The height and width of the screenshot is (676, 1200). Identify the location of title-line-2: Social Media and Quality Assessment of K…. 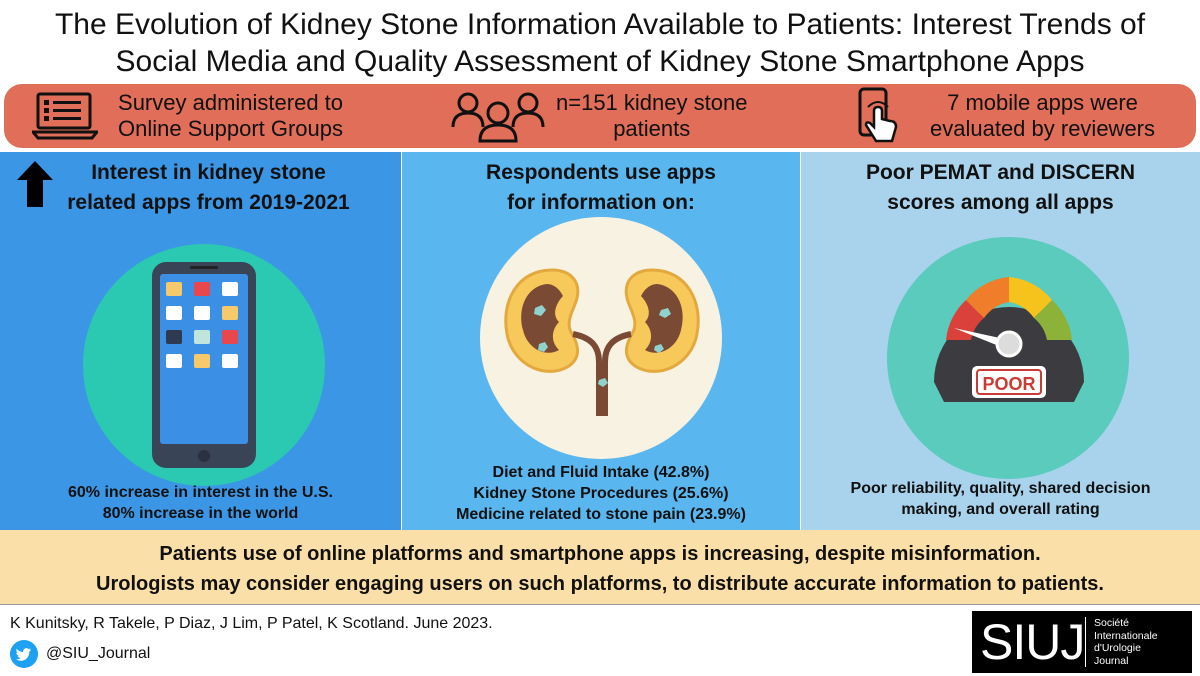
(600, 61).